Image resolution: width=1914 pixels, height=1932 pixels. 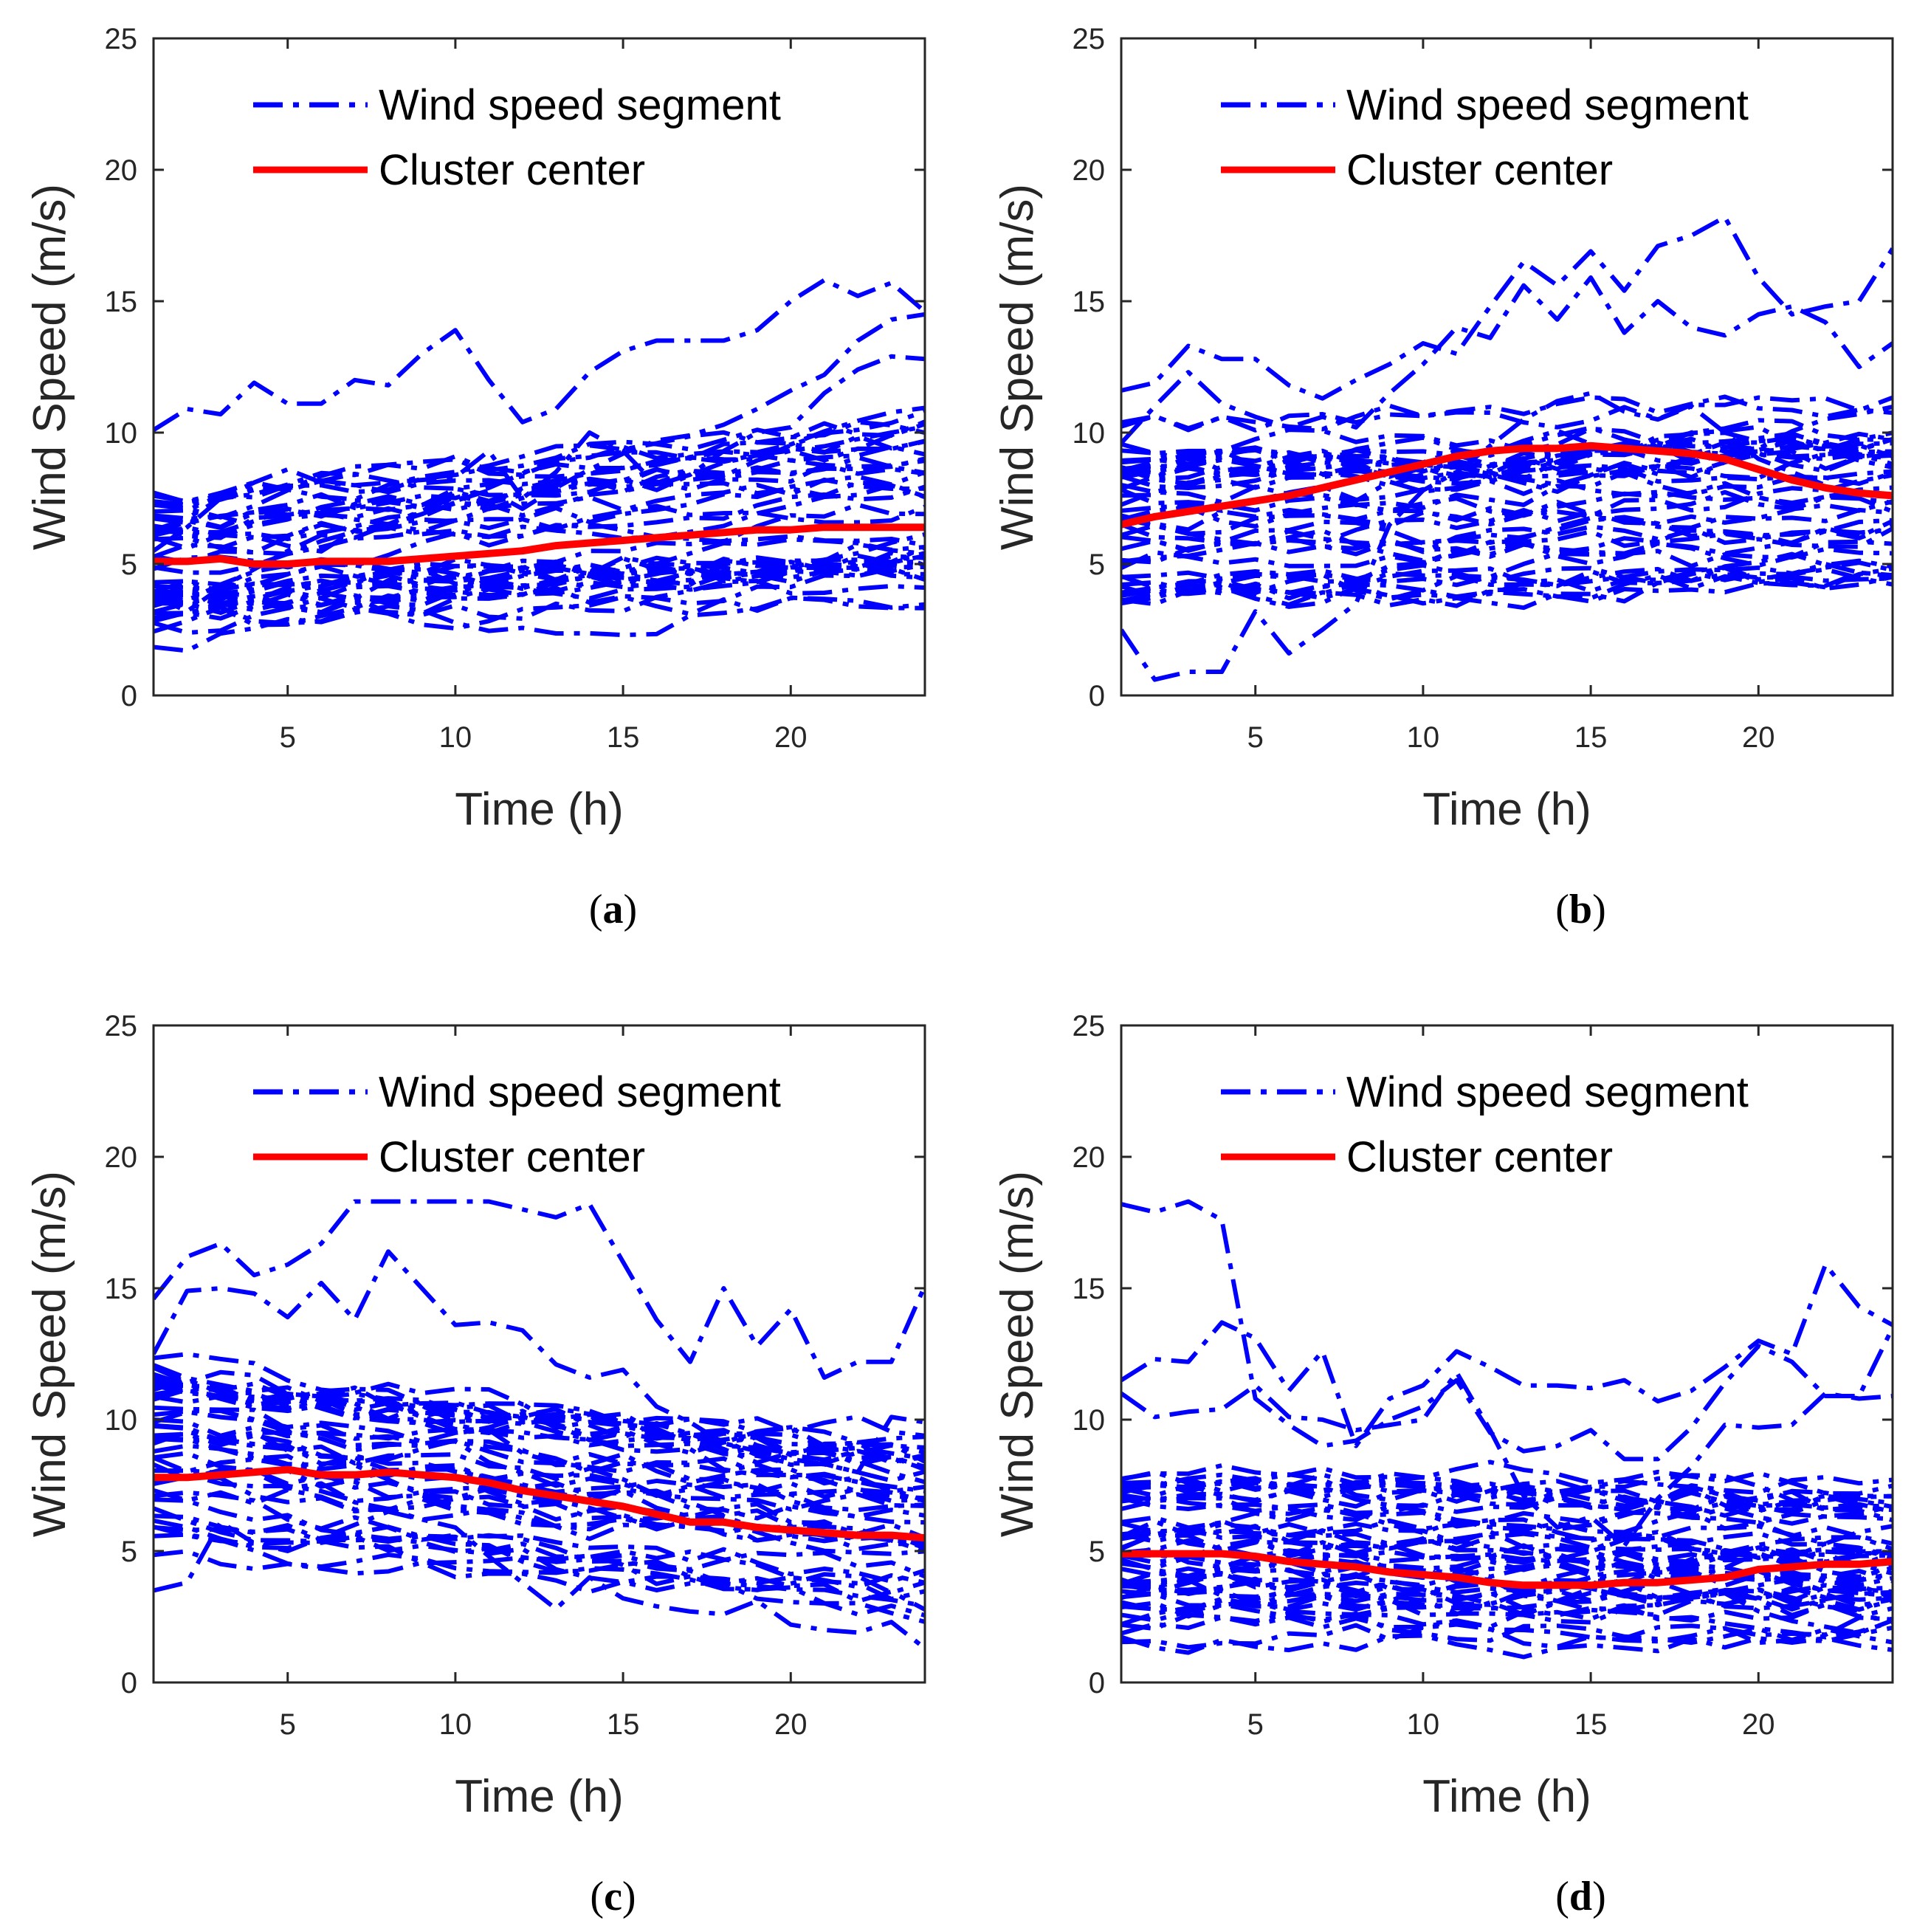 I want to click on panel-caption: (d), so click(x=1580, y=1896).